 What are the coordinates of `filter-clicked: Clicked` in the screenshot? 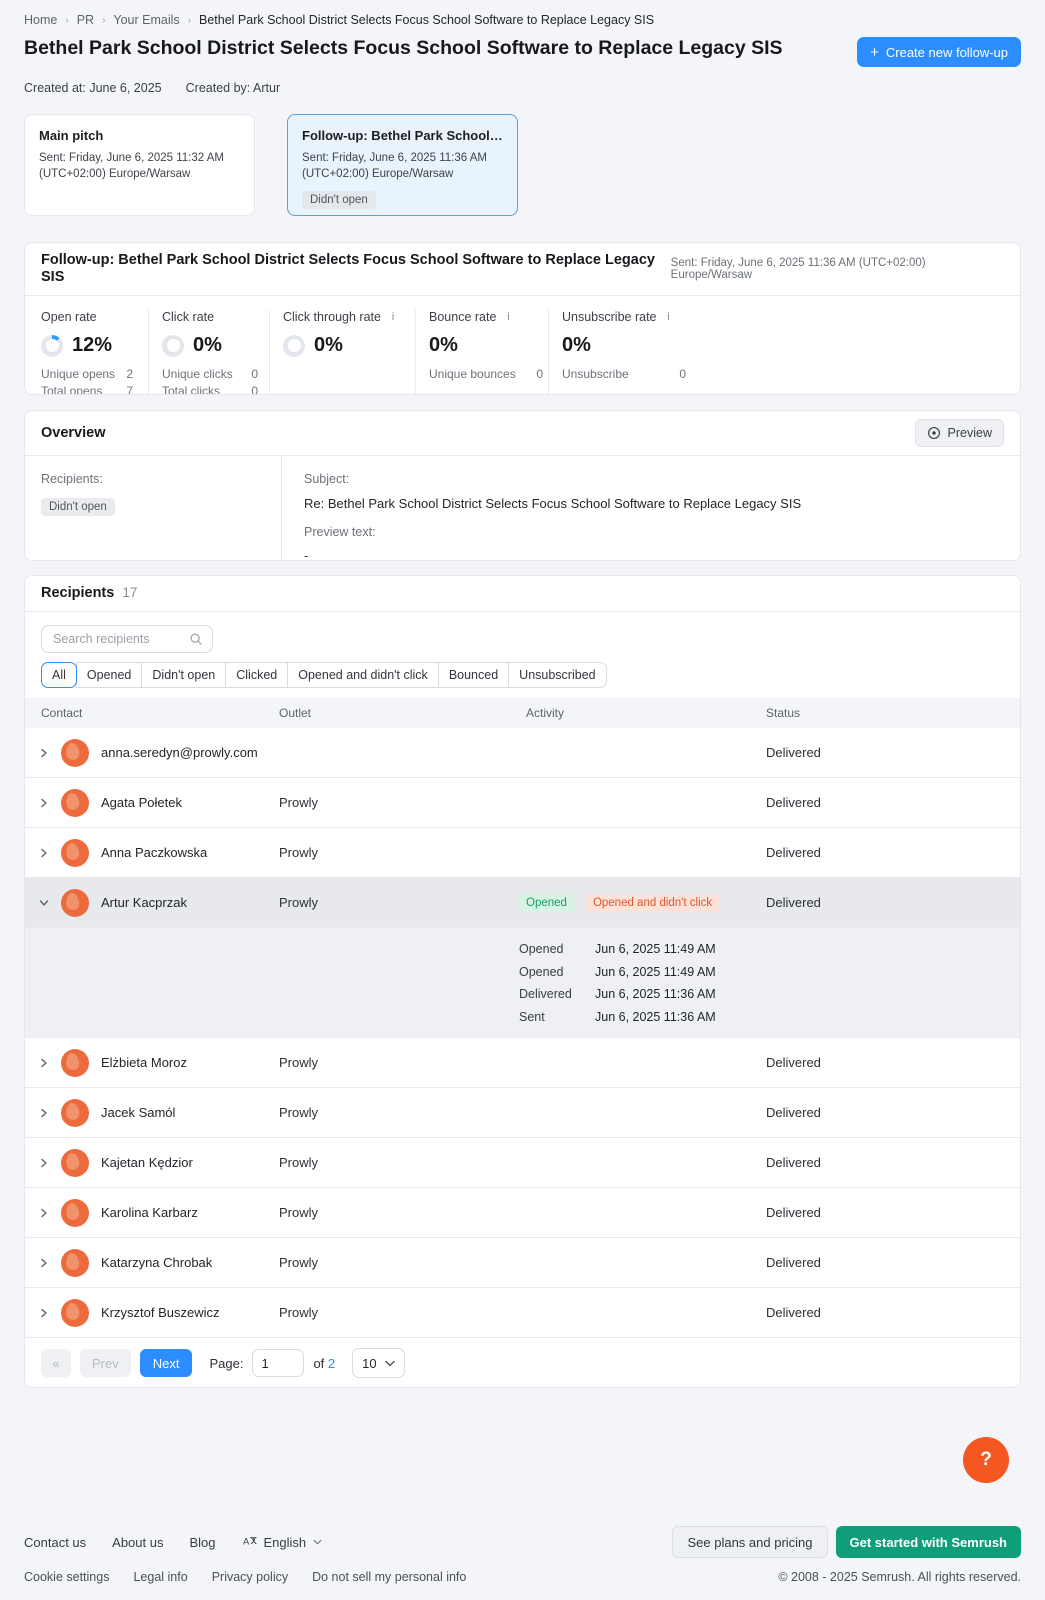 It's located at (257, 675).